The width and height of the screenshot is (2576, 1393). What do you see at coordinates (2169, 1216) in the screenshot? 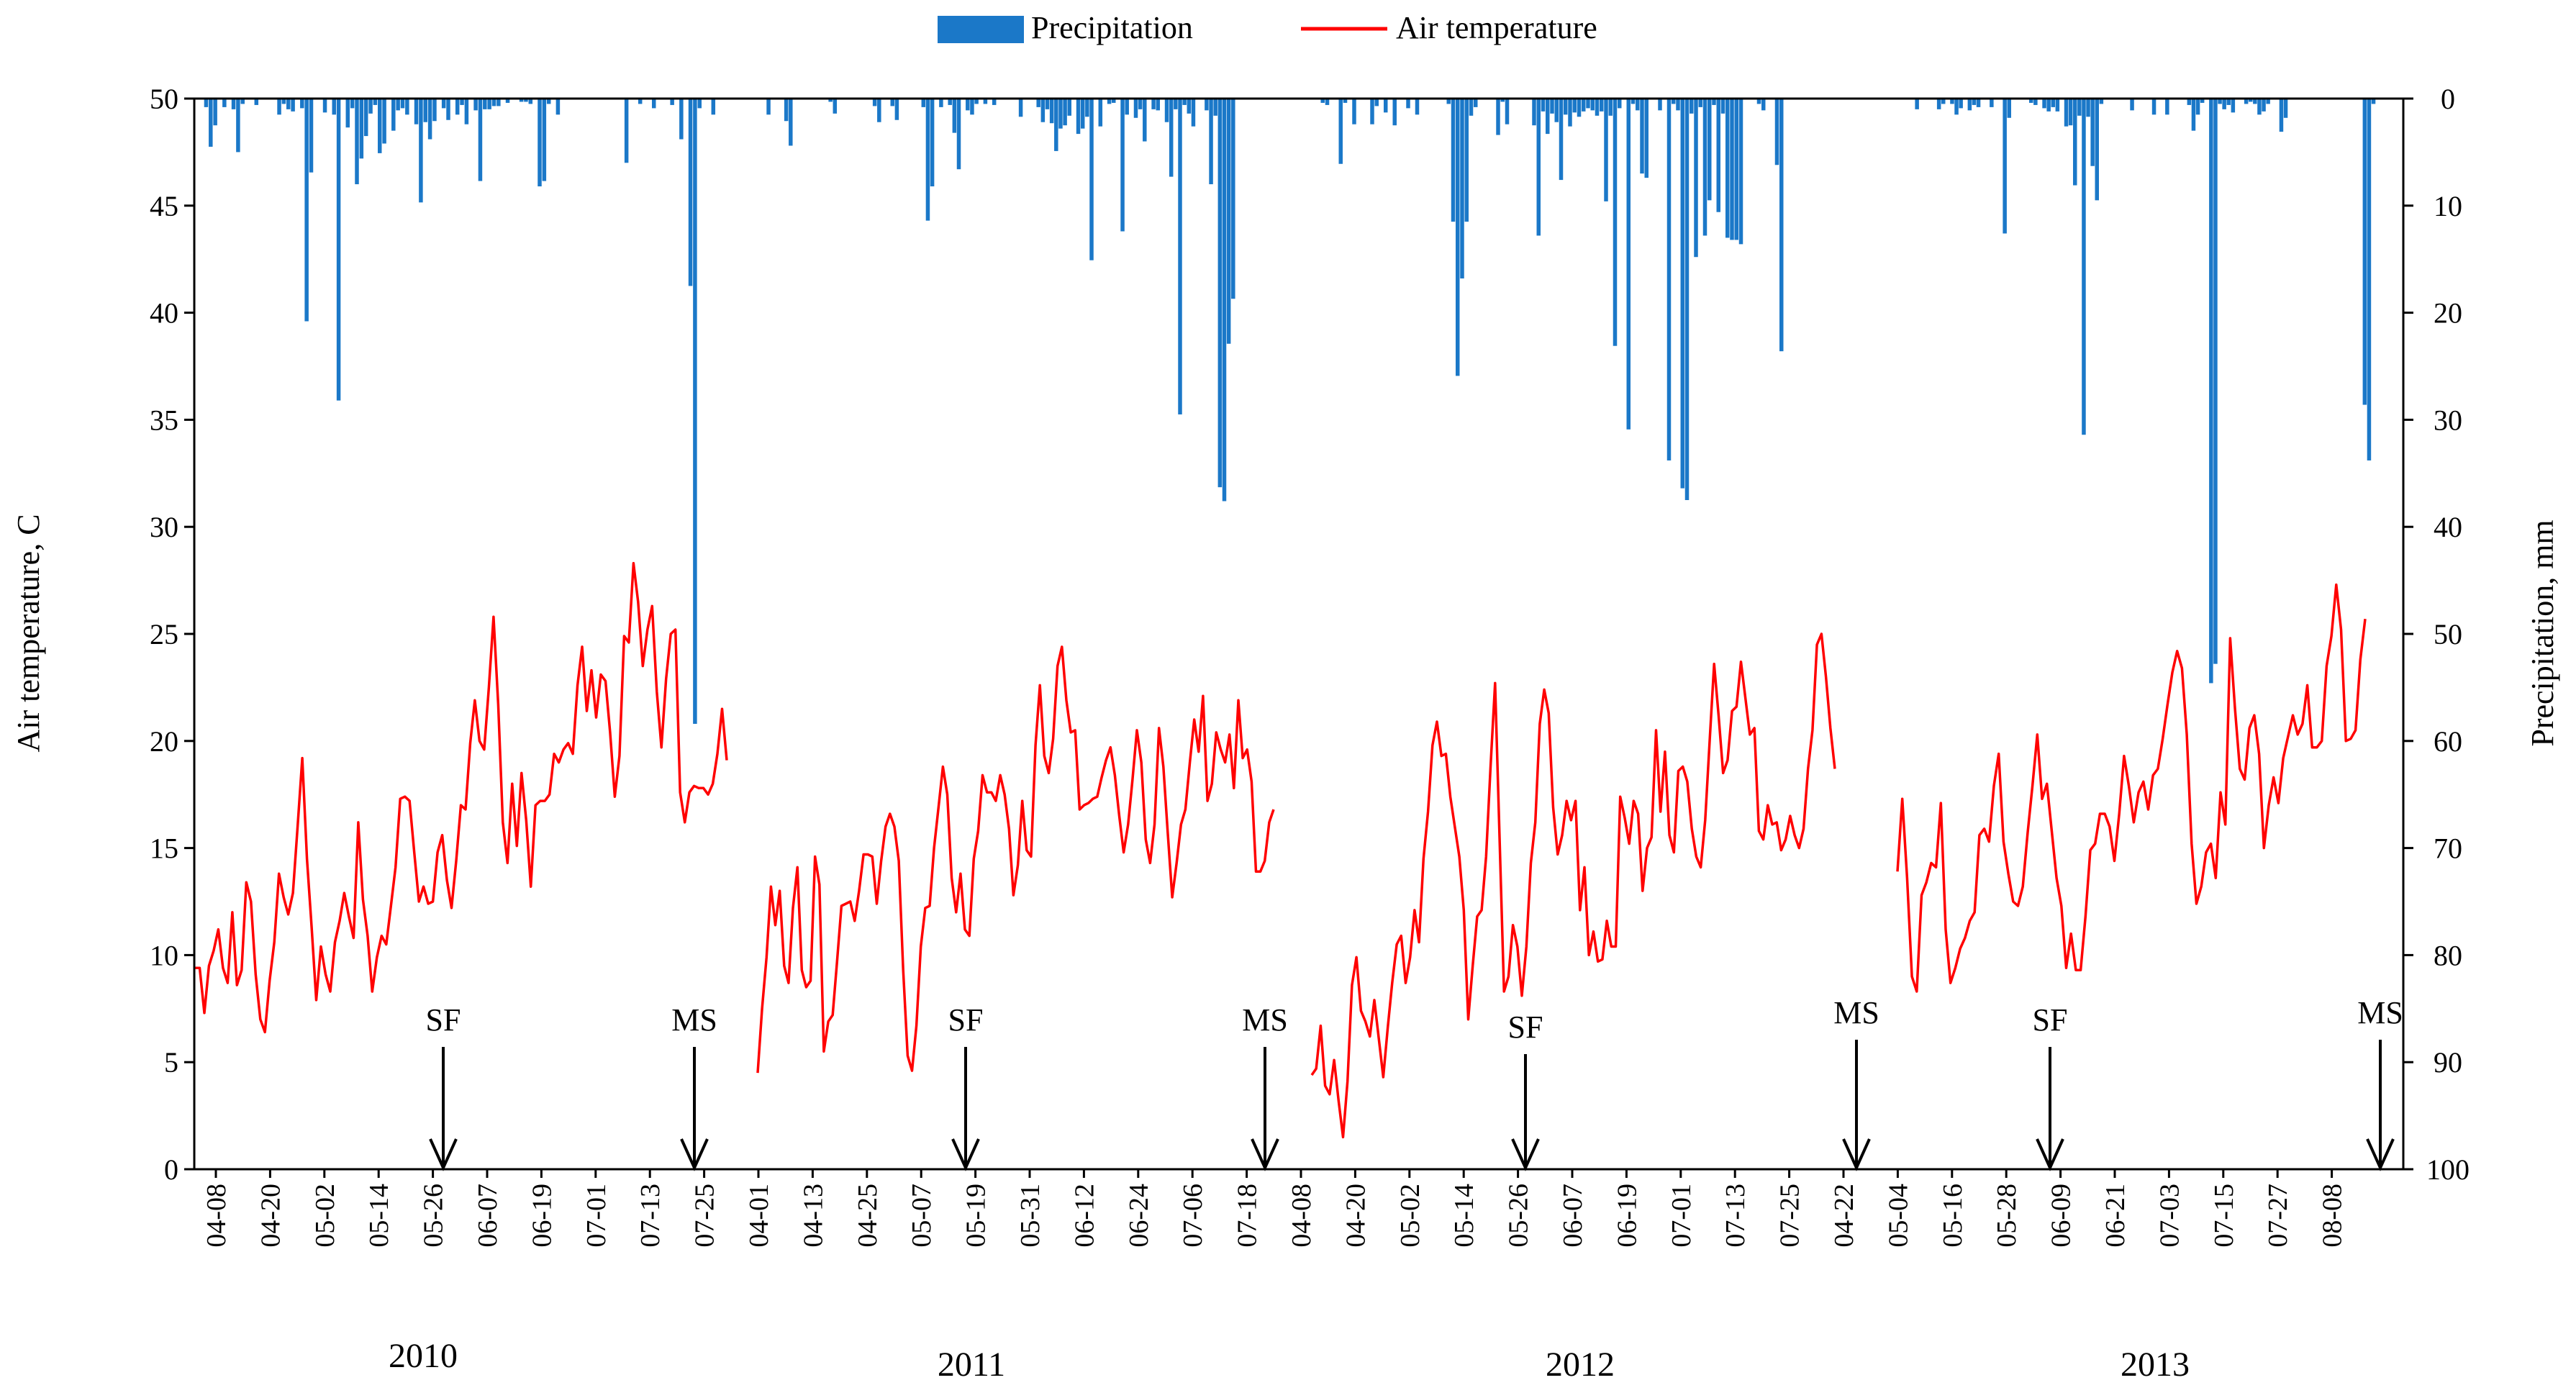
I see `x-tick-label: 07-03` at bounding box center [2169, 1216].